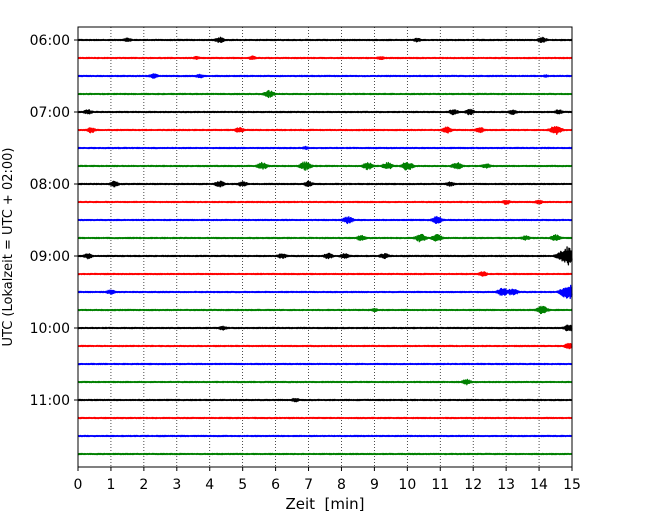 The image size is (650, 520). I want to click on x-tick-label: 12, so click(473, 485).